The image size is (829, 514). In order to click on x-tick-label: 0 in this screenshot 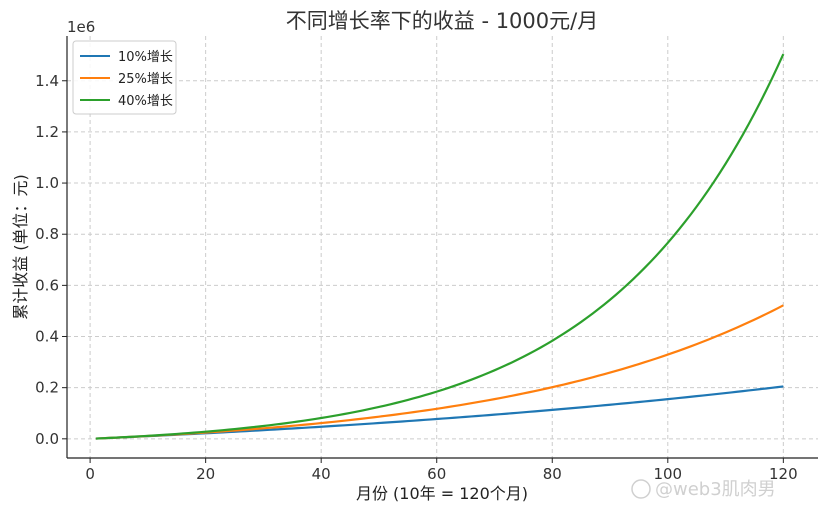, I will do `click(90, 474)`.